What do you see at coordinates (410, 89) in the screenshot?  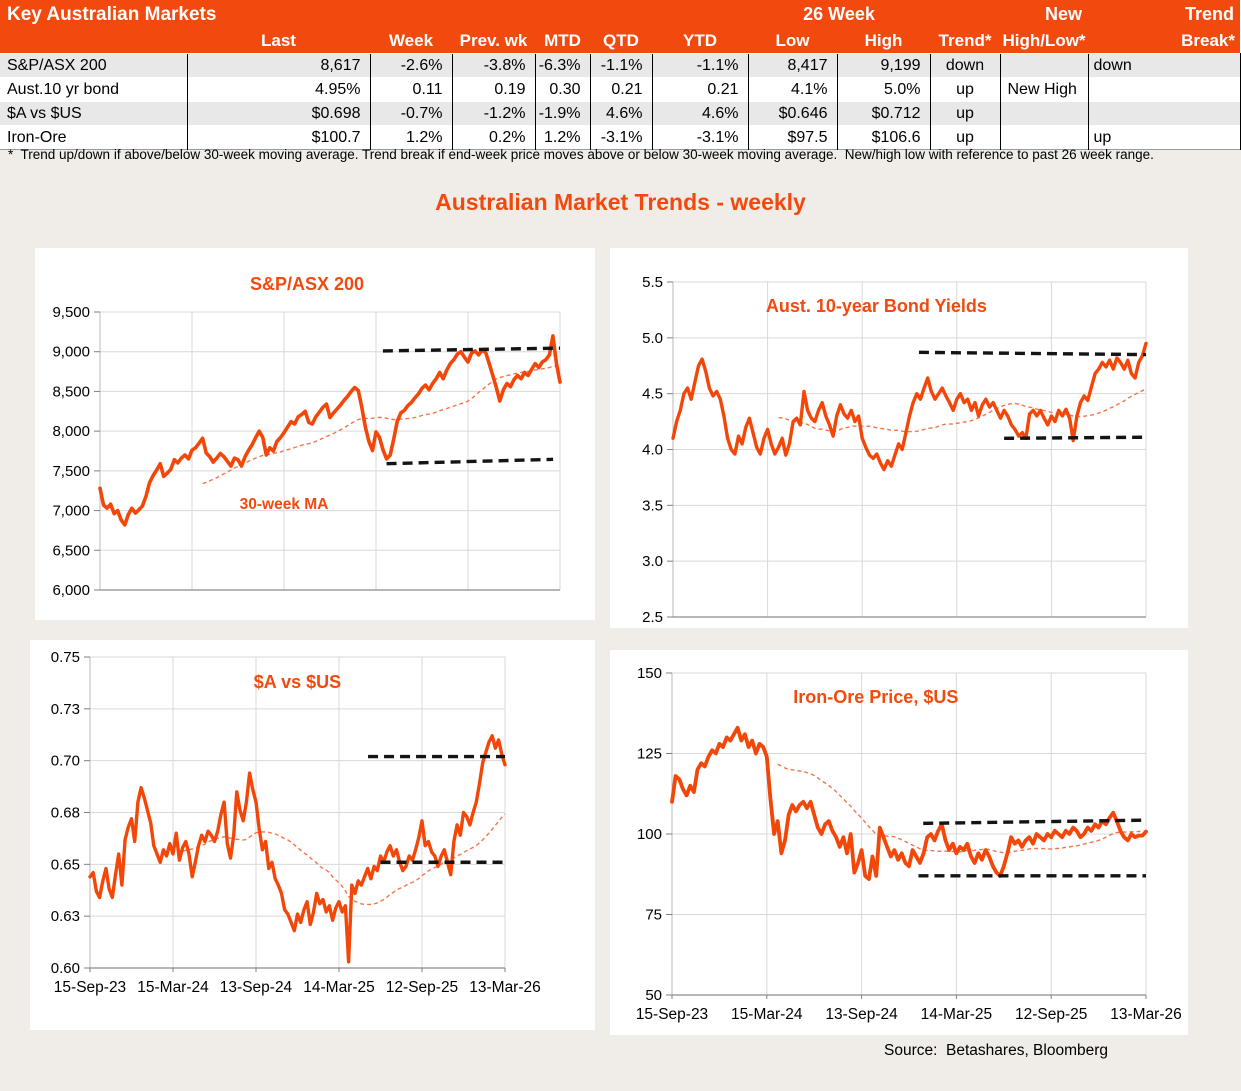 I see `week-change: 0.11` at bounding box center [410, 89].